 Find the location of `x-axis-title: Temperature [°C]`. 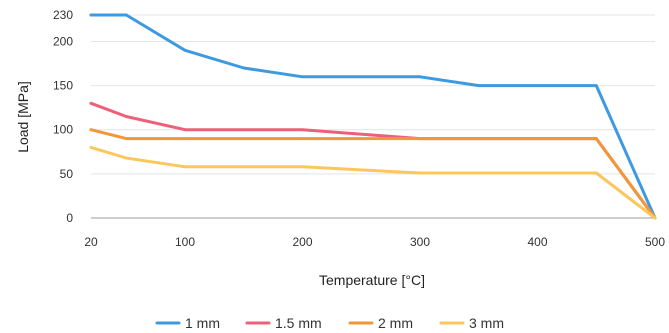

x-axis-title: Temperature [°C] is located at coordinates (372, 280).